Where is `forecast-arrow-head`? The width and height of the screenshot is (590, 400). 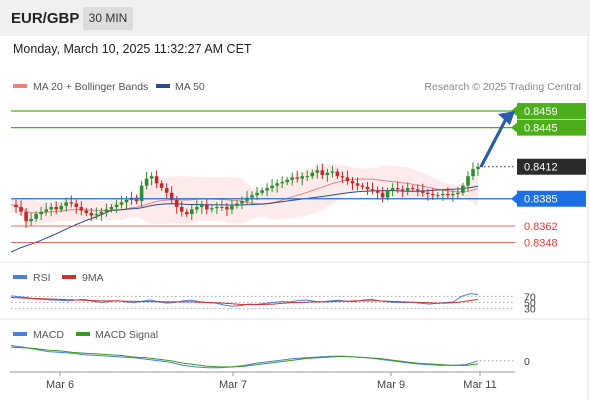 forecast-arrow-head is located at coordinates (506, 118).